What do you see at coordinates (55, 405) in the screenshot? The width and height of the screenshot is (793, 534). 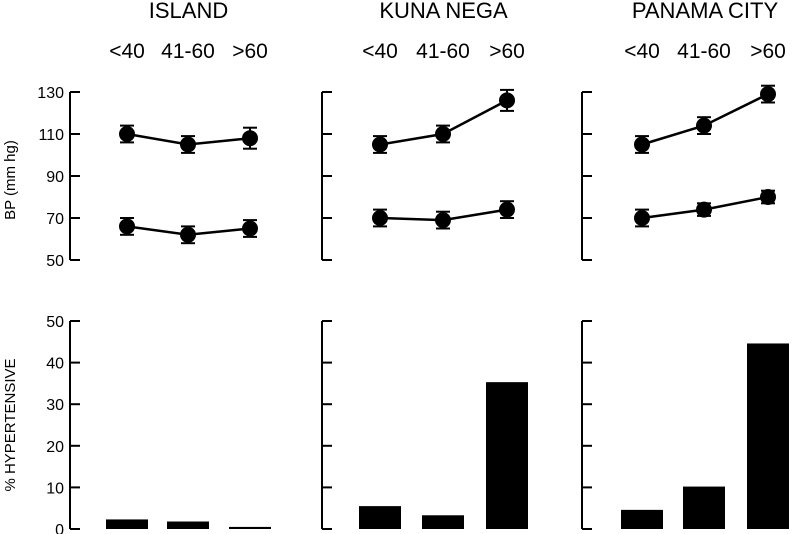 I see `hyp-y-tick-label: 30` at bounding box center [55, 405].